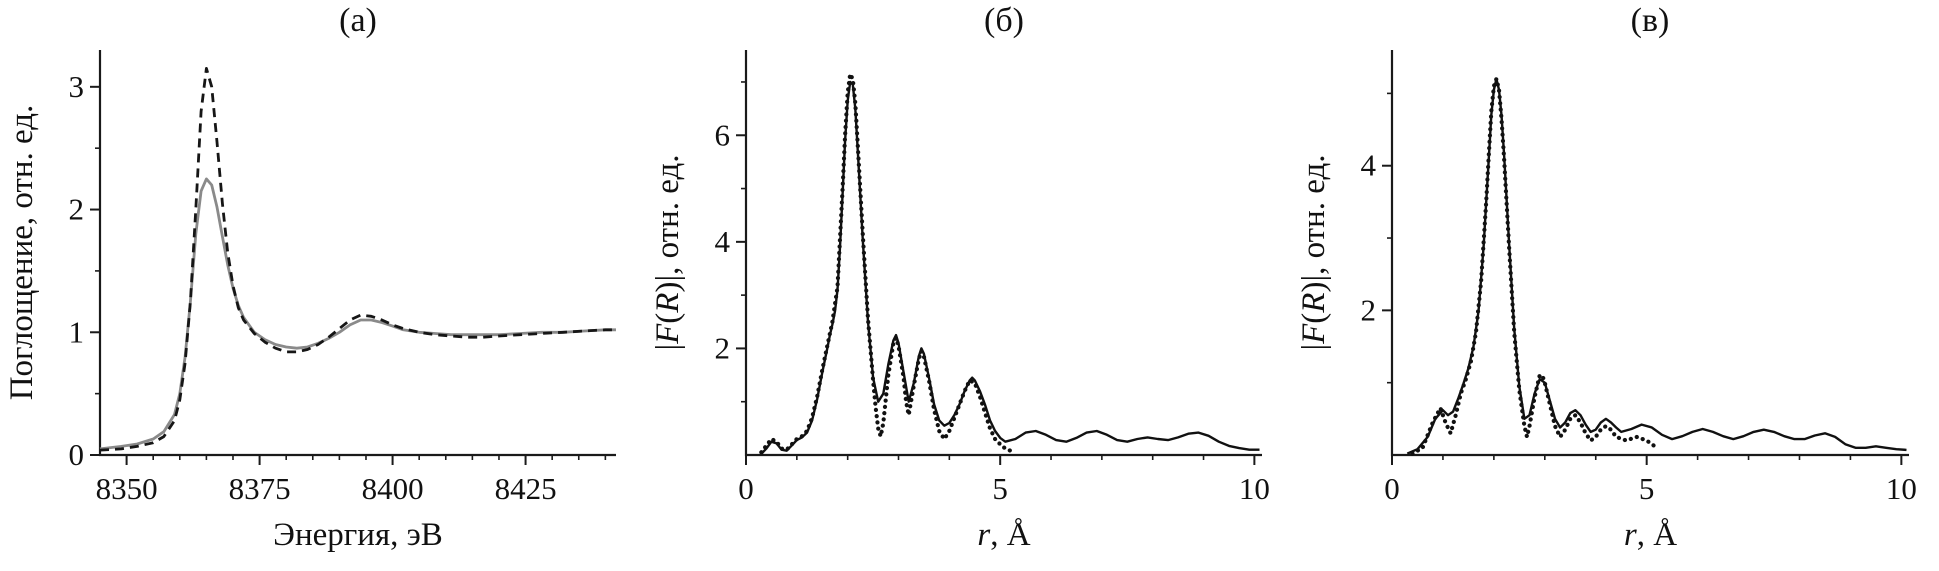 This screenshot has width=1939, height=571. Describe the element at coordinates (393, 488) in the screenshot. I see `x-tick-label: 8400` at that location.